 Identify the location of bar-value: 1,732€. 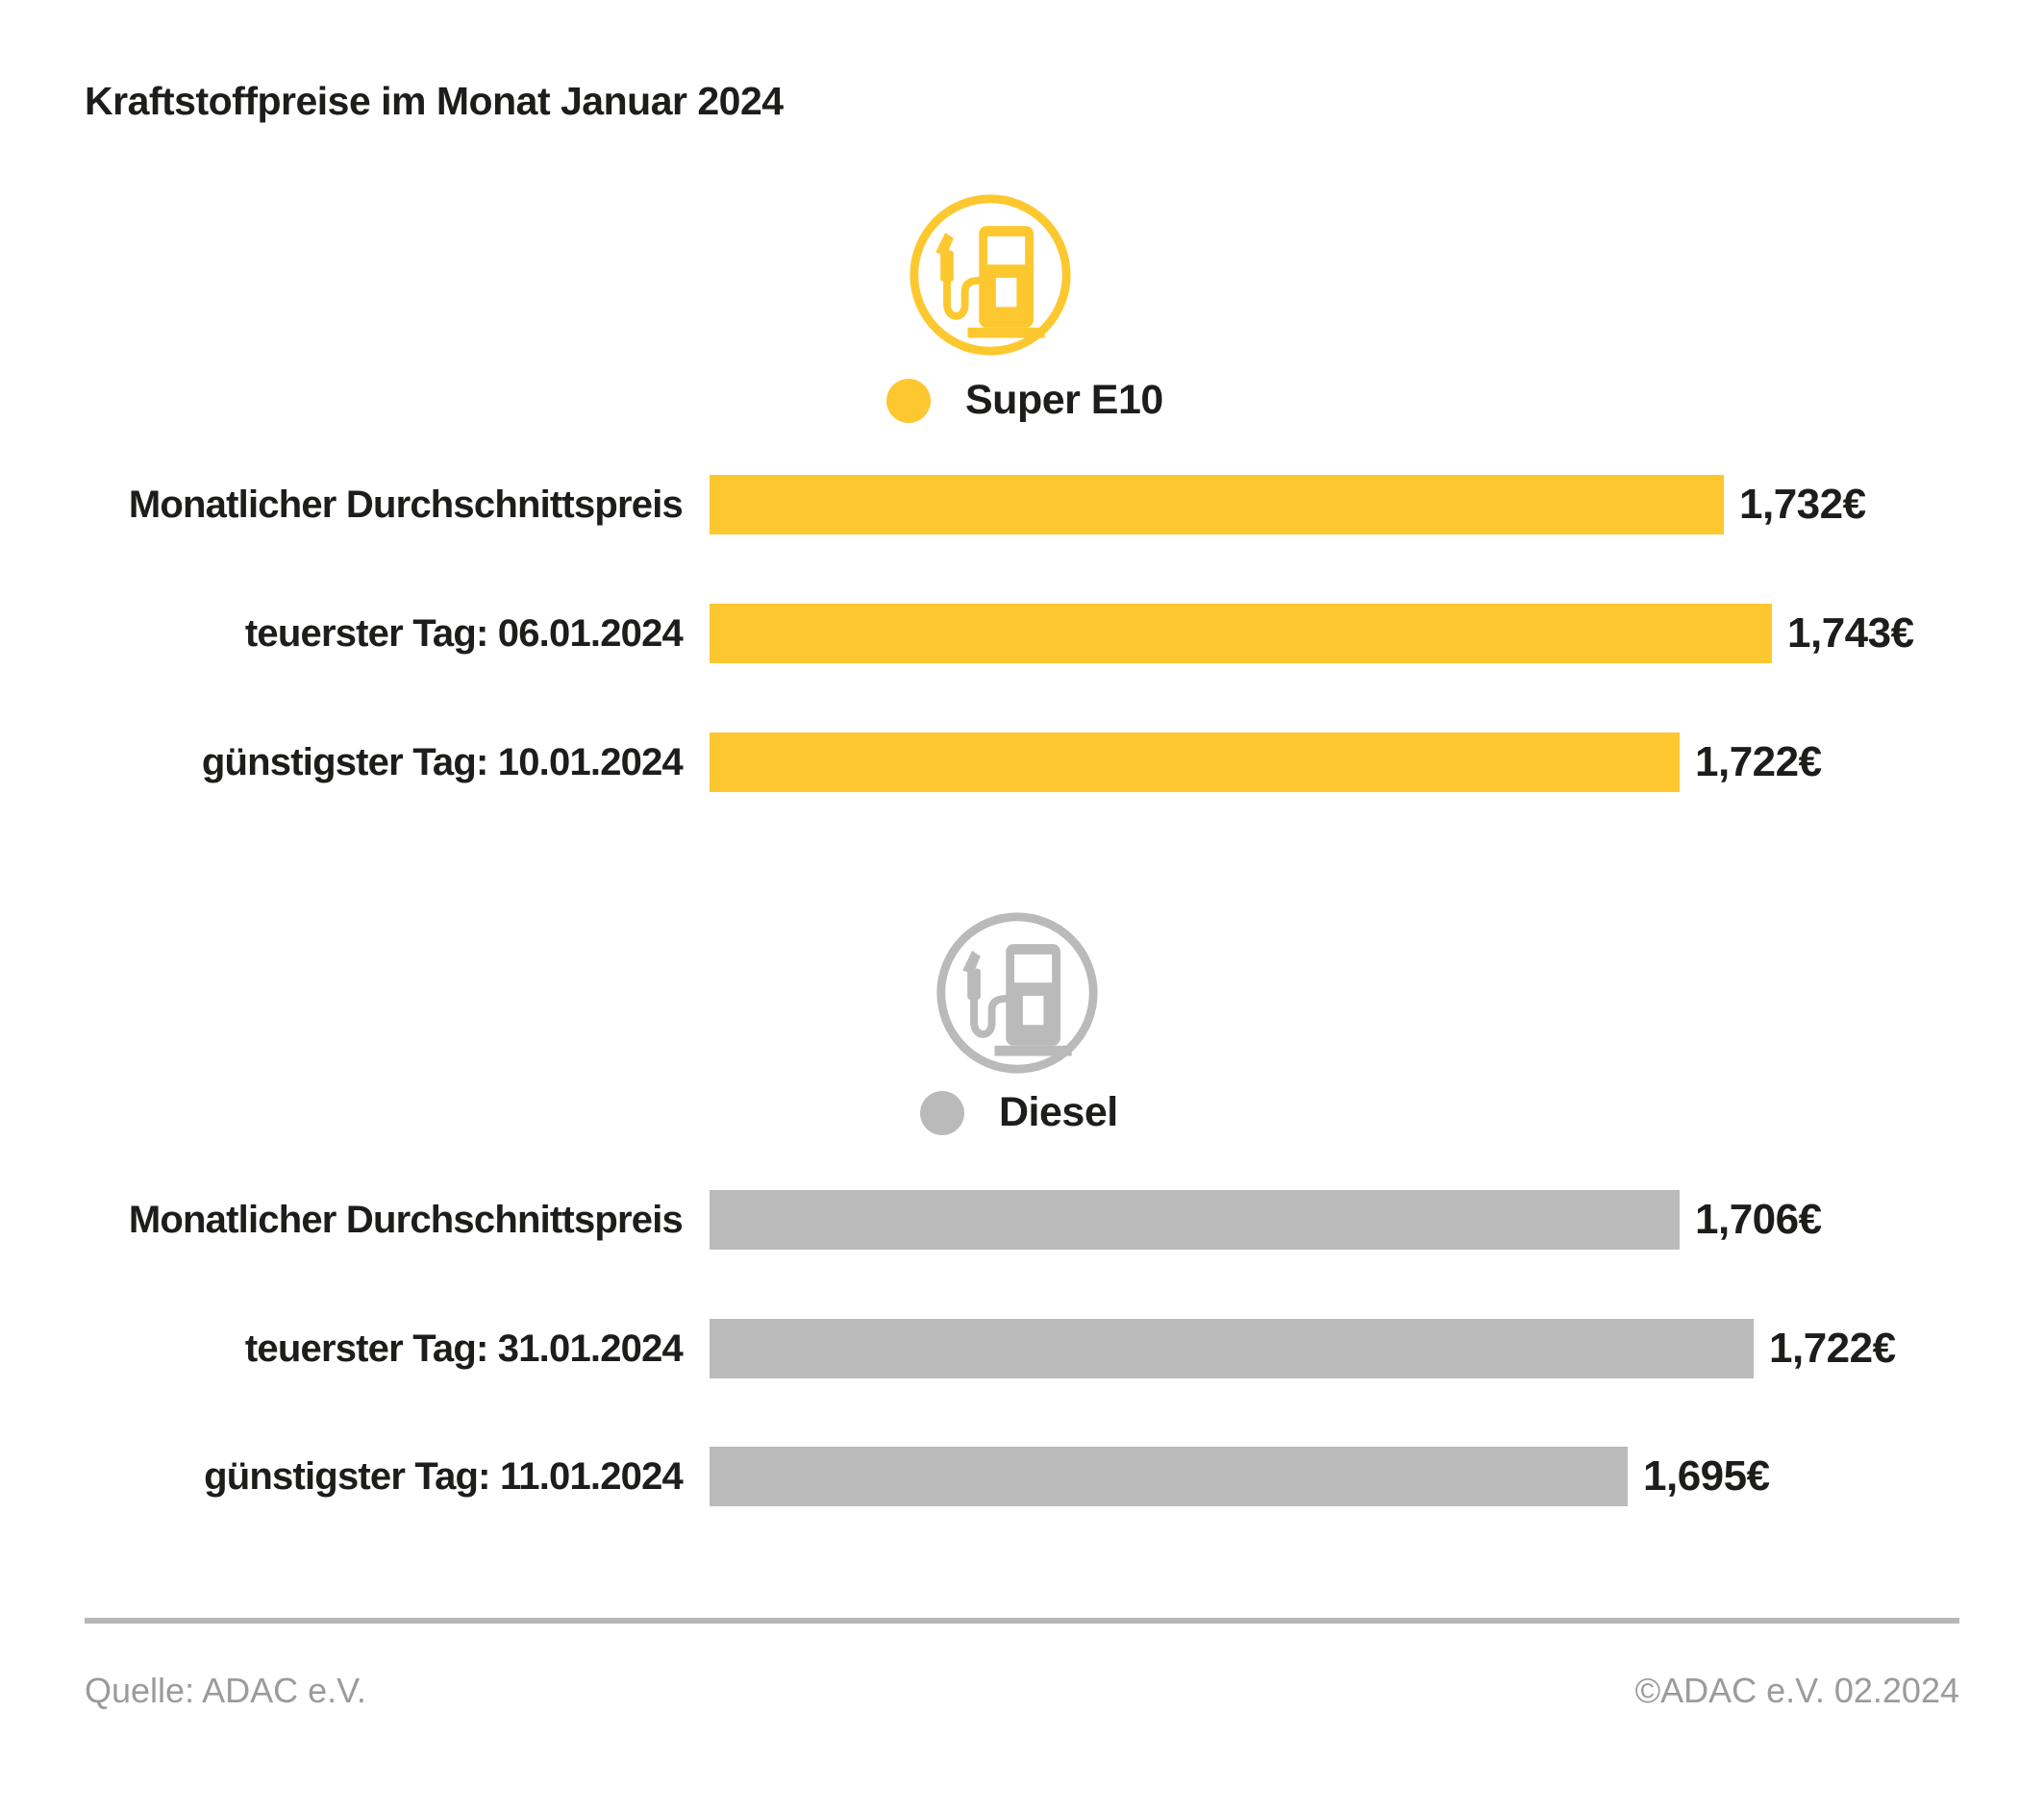
(1802, 504).